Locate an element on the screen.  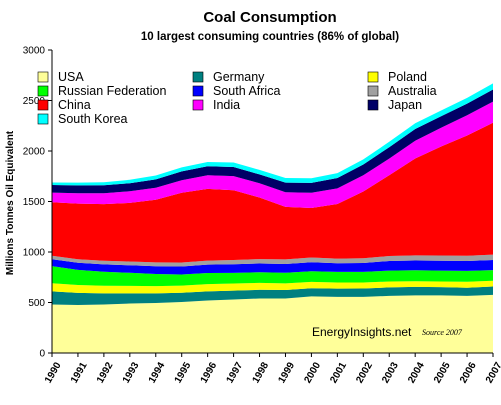
legend-label: Russian Federation is located at coordinates (112, 91).